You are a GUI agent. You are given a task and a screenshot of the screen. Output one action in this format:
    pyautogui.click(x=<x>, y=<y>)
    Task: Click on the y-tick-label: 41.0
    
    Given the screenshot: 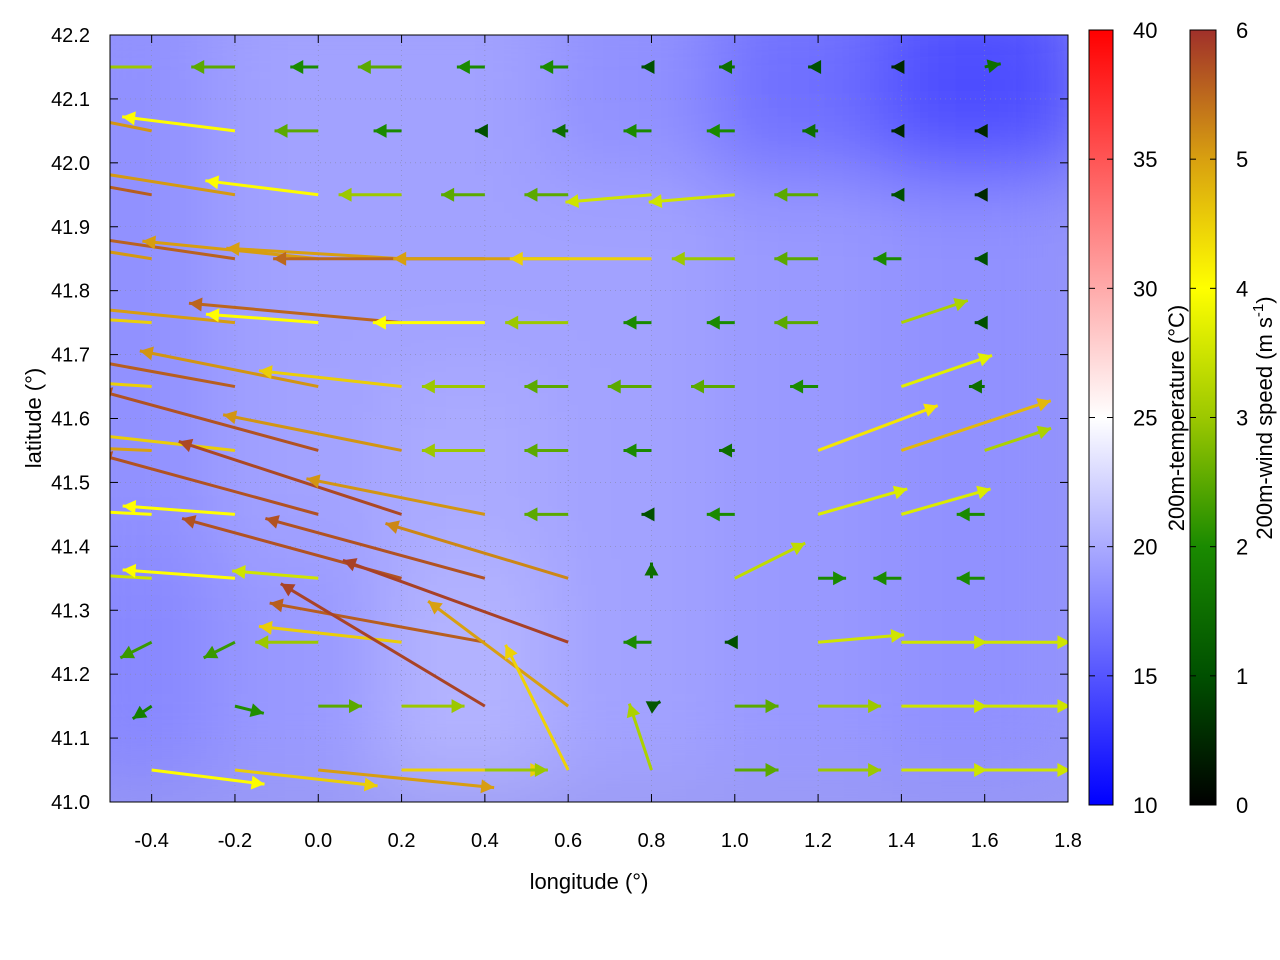 What is the action you would take?
    pyautogui.click(x=70, y=803)
    